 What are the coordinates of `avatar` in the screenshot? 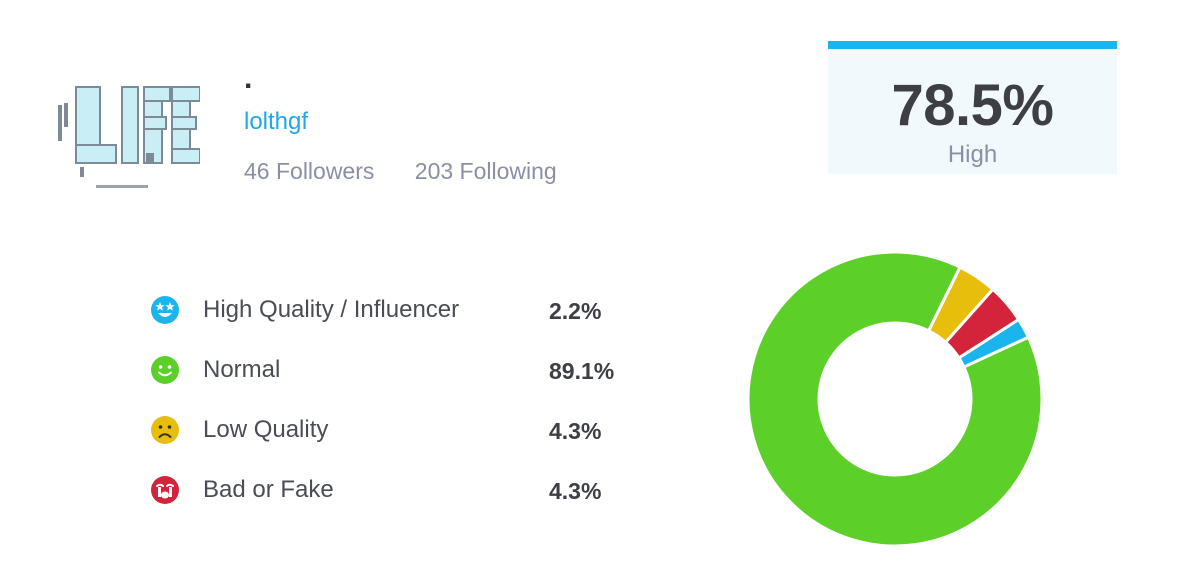 It's located at (123, 140).